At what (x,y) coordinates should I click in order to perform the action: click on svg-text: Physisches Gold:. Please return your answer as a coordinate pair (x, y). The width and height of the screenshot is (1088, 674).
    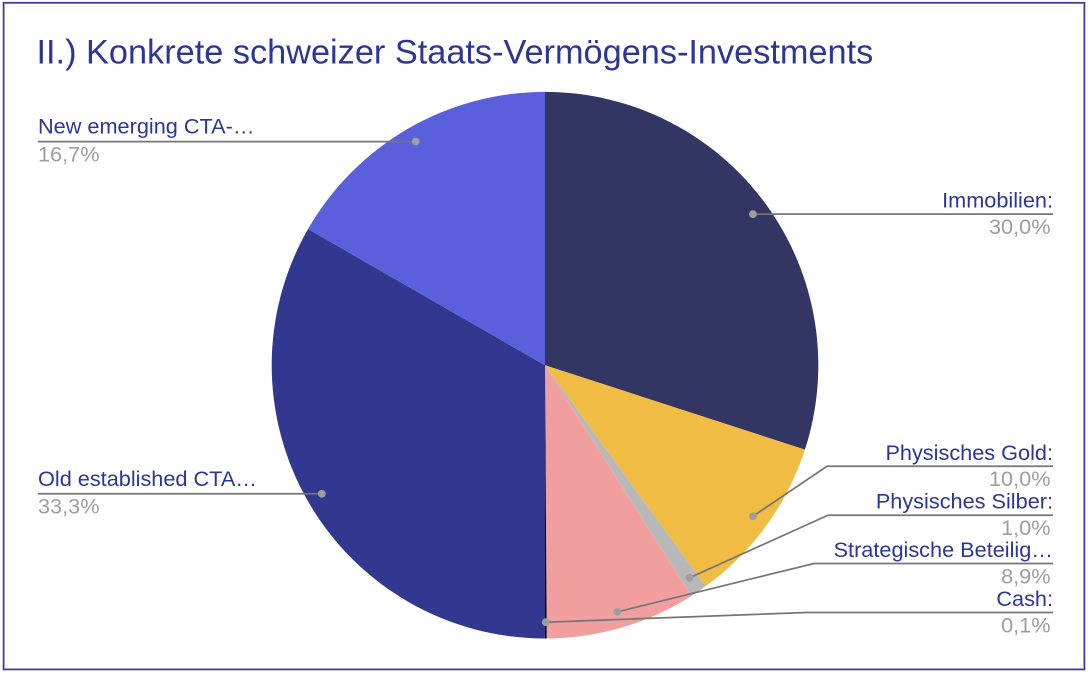
    Looking at the image, I should click on (969, 452).